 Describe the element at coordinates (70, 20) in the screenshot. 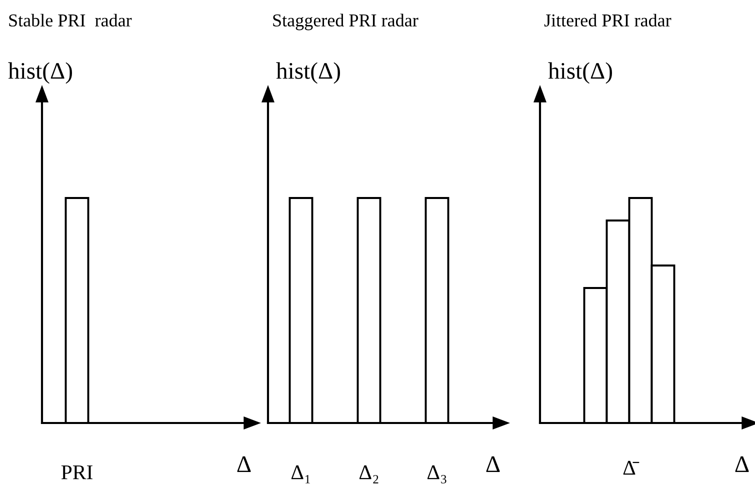

I see `chart-title: Stable PRI radar` at that location.